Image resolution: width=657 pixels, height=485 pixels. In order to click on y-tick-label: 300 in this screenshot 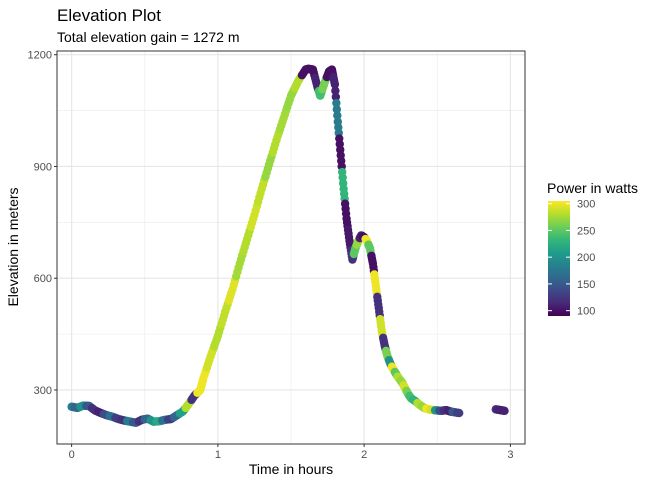, I will do `click(43, 391)`.